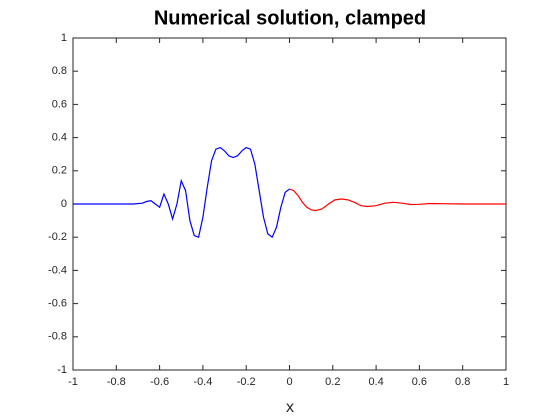 Image resolution: width=560 pixels, height=420 pixels. Describe the element at coordinates (332, 382) in the screenshot. I see `x-tick-label: 0.2` at that location.